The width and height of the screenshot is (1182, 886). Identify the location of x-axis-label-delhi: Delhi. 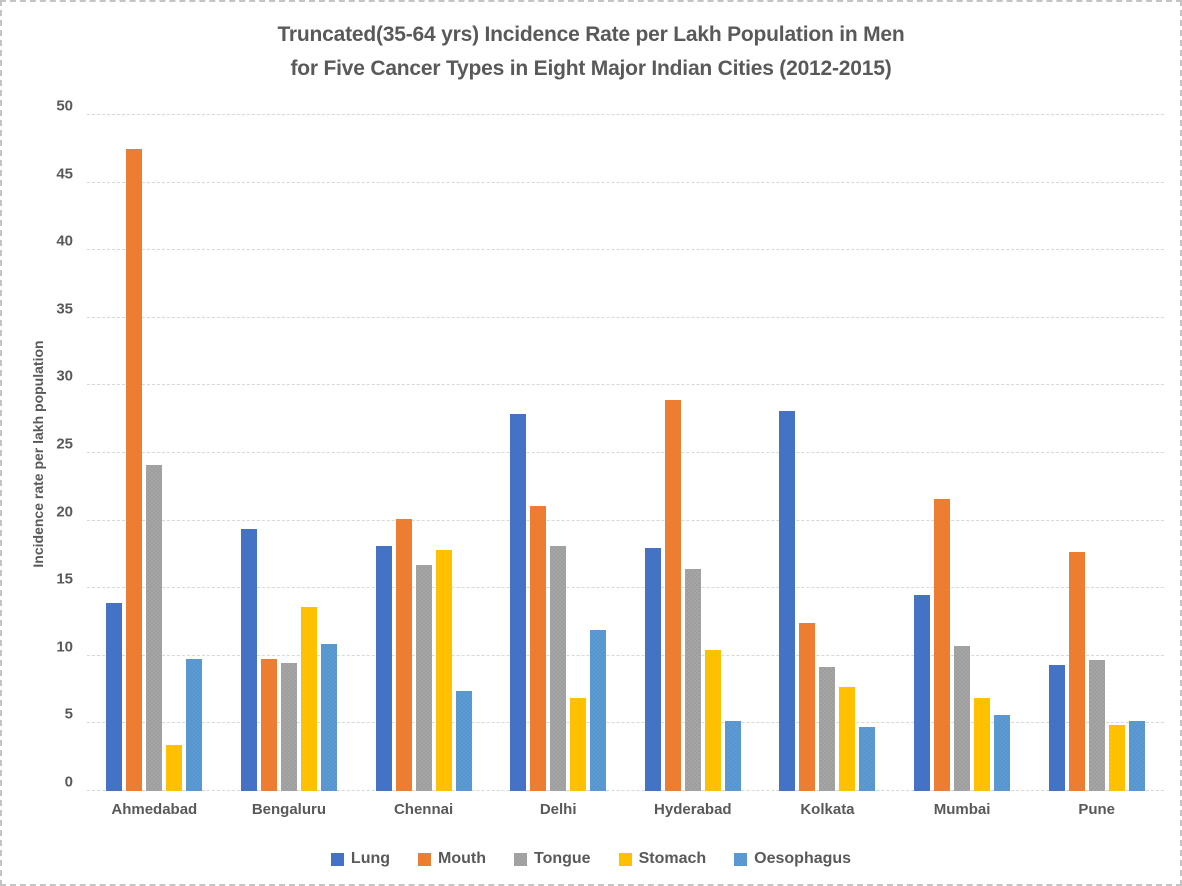
(558, 809).